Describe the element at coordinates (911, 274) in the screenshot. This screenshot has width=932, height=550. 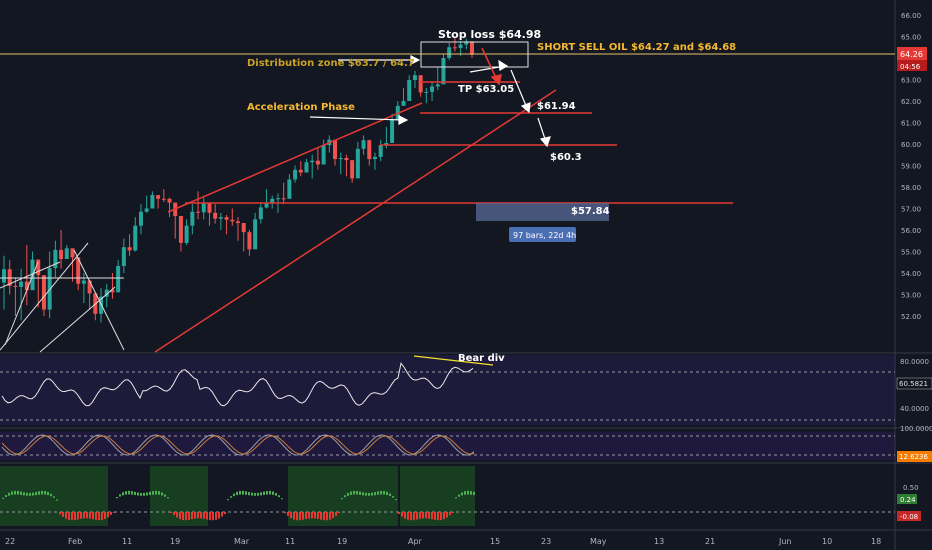
I see `price-tick-label: 54.00` at that location.